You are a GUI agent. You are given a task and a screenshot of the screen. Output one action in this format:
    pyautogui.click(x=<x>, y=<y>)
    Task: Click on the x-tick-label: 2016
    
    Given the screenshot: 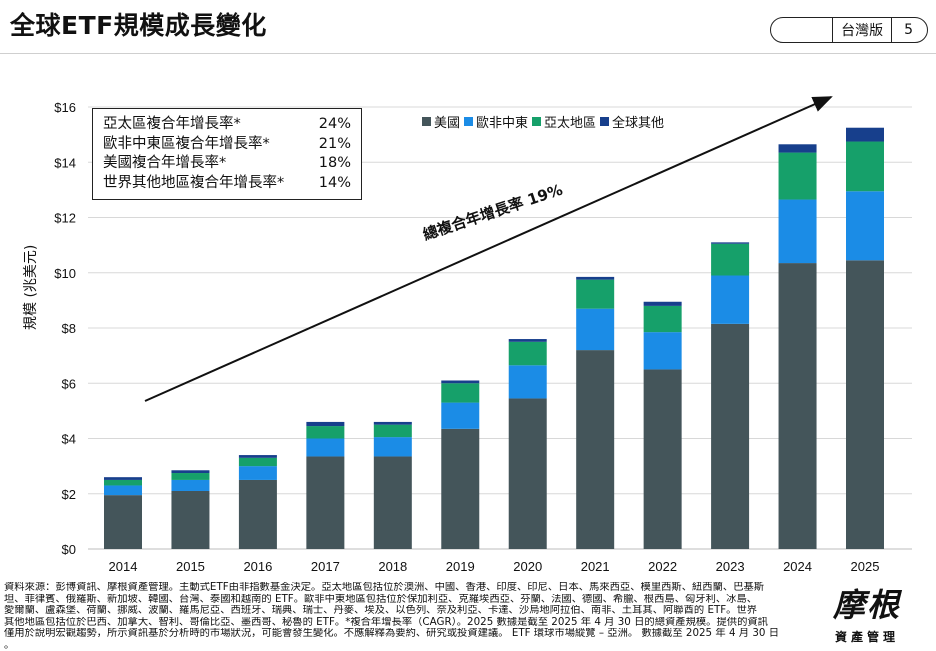 What is the action you would take?
    pyautogui.click(x=257, y=566)
    